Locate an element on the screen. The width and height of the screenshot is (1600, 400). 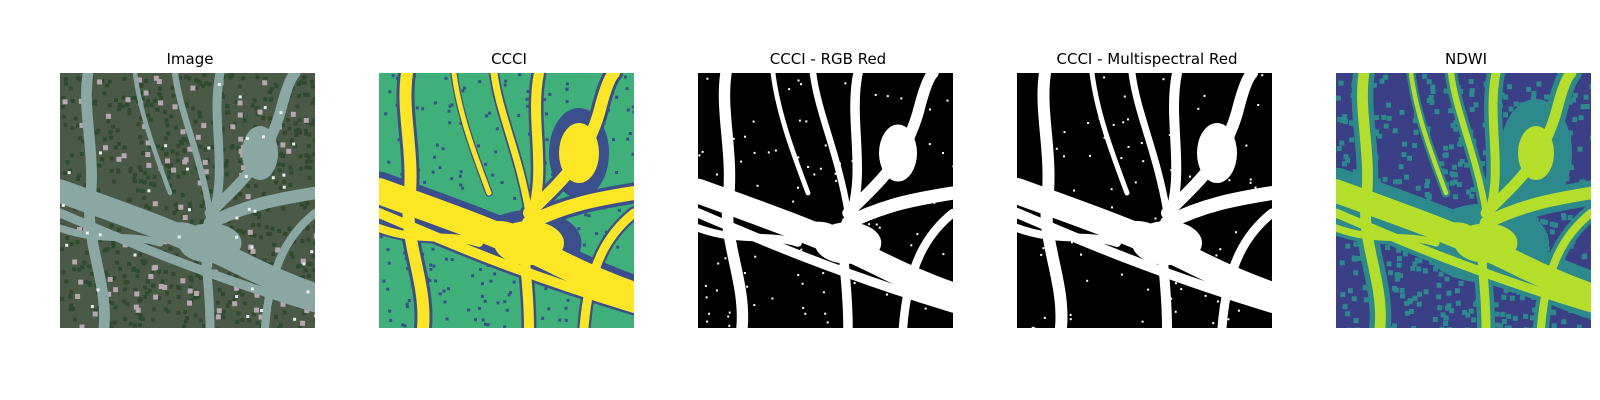
panel-title: Image is located at coordinates (190, 59).